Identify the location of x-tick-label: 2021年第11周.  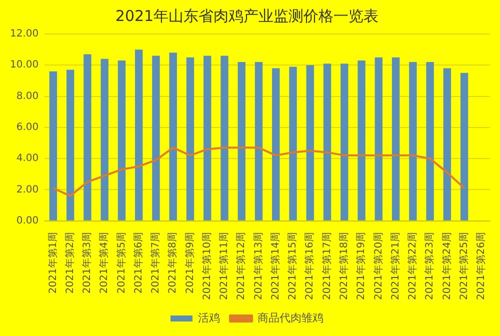
(224, 266).